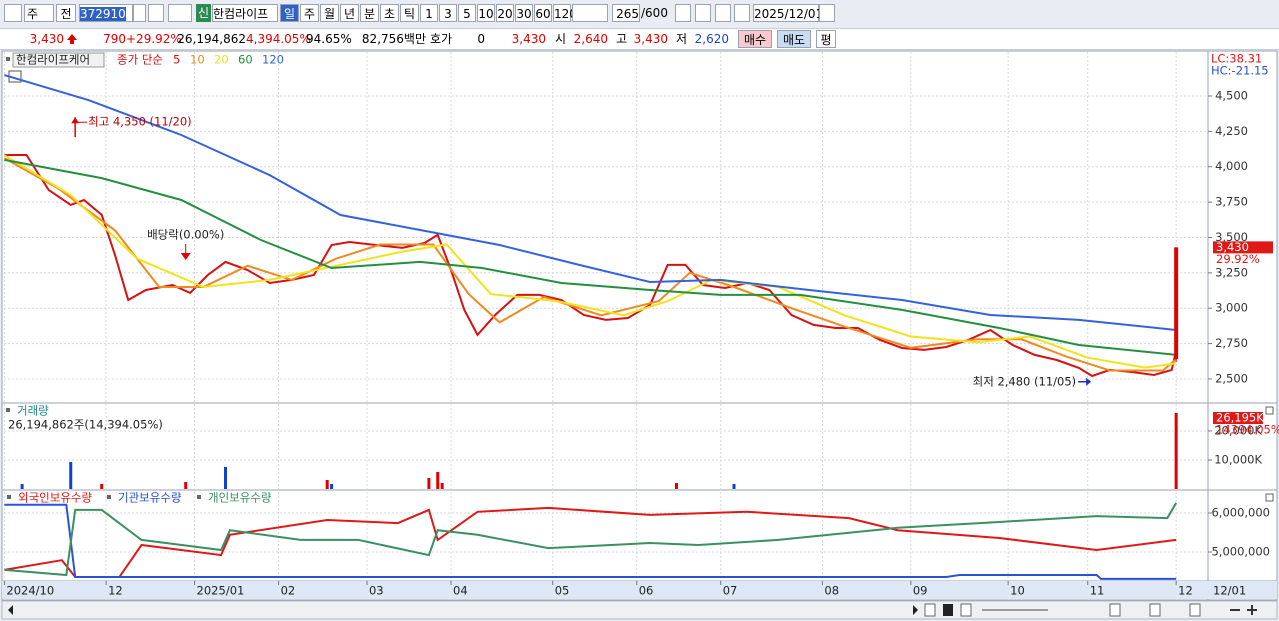  Describe the element at coordinates (565, 13) in the screenshot. I see `toolbar-button: 120` at that location.